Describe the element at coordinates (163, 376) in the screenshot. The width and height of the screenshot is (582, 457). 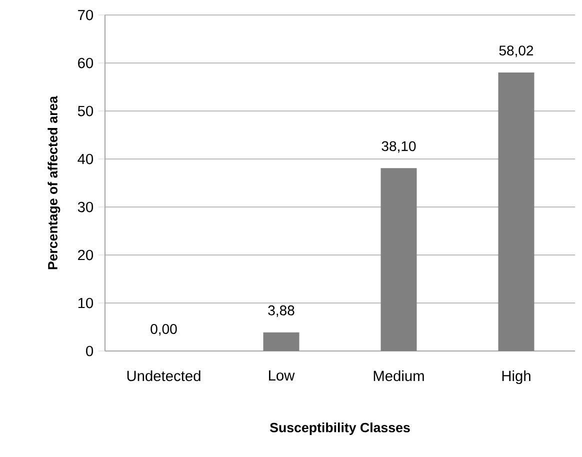
I see `x-tick-label: Undetected` at that location.